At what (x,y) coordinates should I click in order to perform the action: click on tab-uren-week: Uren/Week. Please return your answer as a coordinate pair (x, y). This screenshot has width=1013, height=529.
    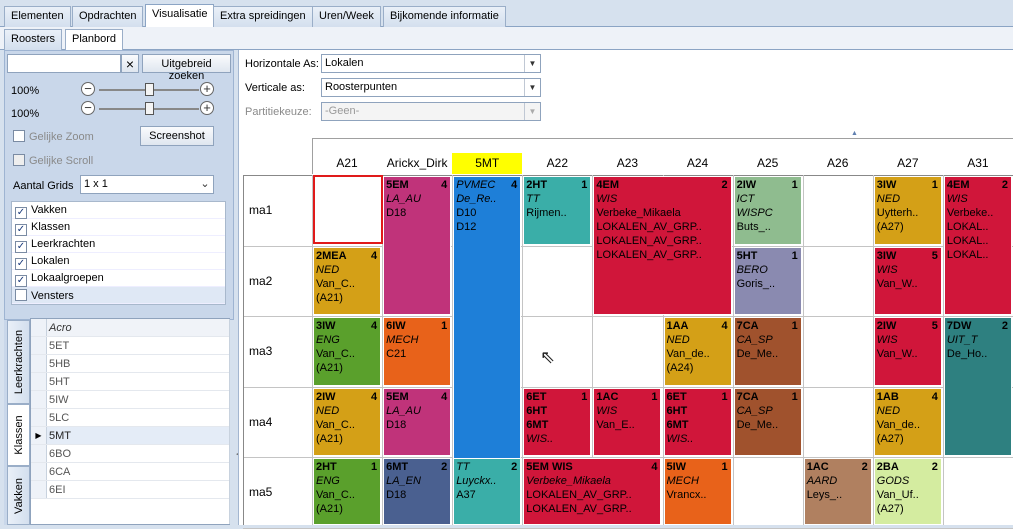
    Looking at the image, I should click on (346, 16).